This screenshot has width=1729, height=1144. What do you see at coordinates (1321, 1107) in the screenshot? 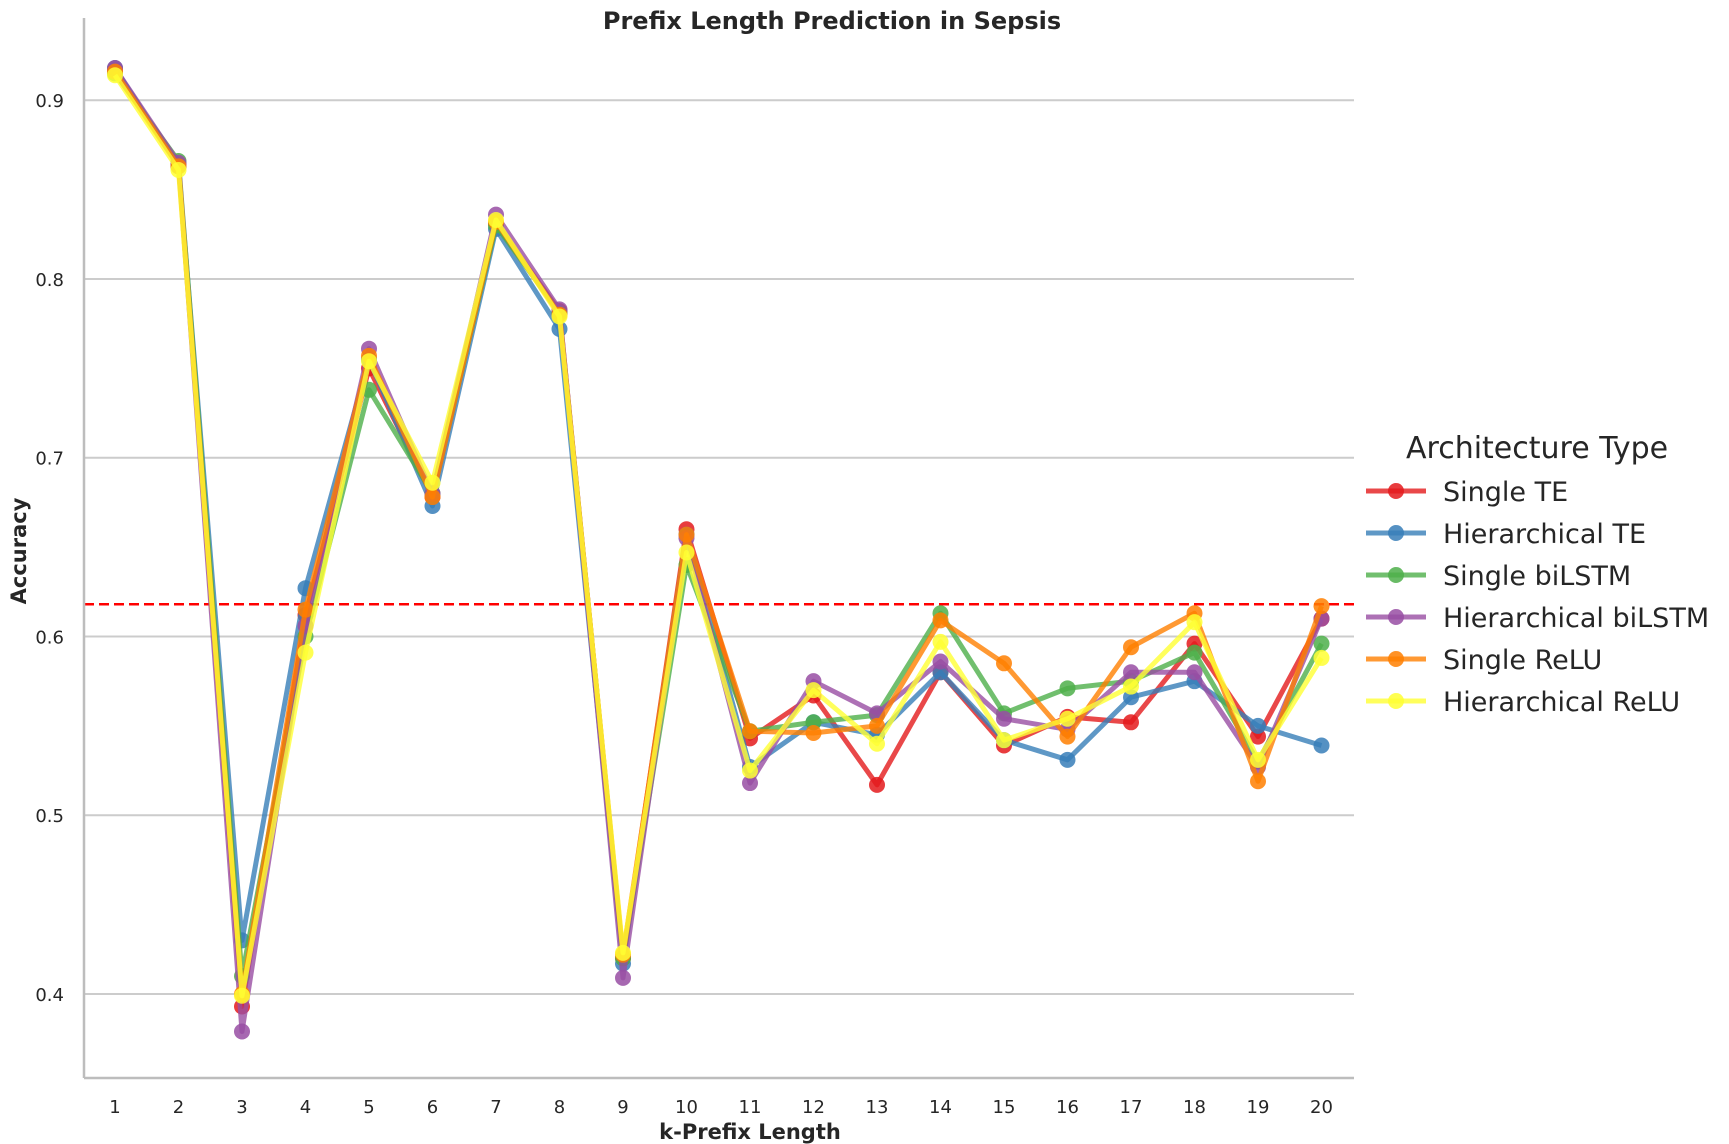
I see `x-tick-label: 20` at bounding box center [1321, 1107].